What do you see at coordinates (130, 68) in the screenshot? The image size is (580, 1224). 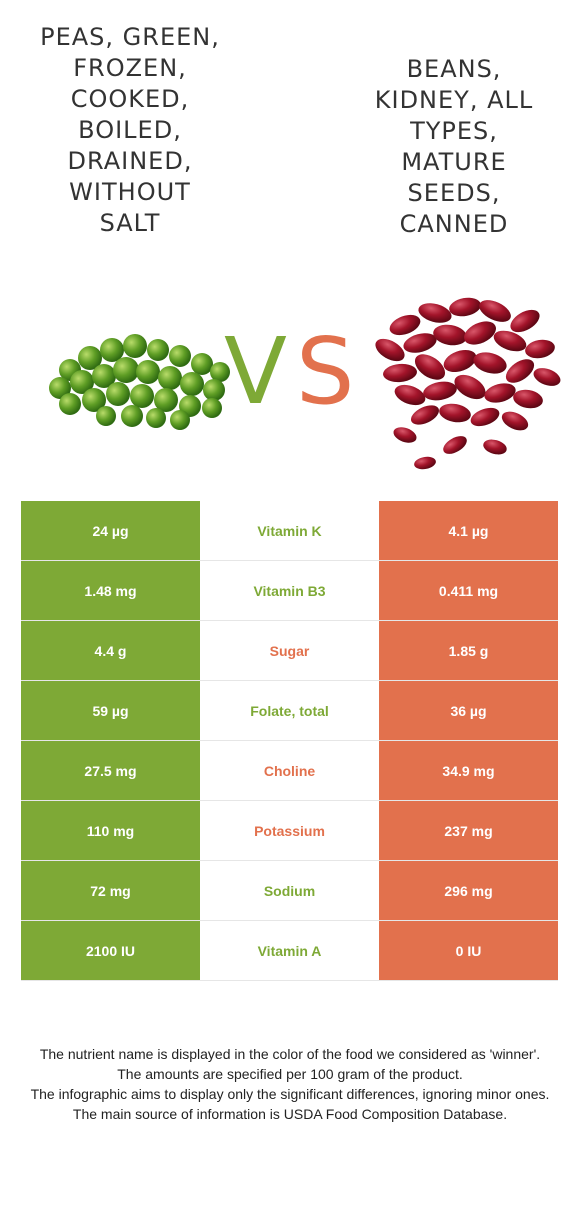 I see `food-left-title-line: frozen,` at bounding box center [130, 68].